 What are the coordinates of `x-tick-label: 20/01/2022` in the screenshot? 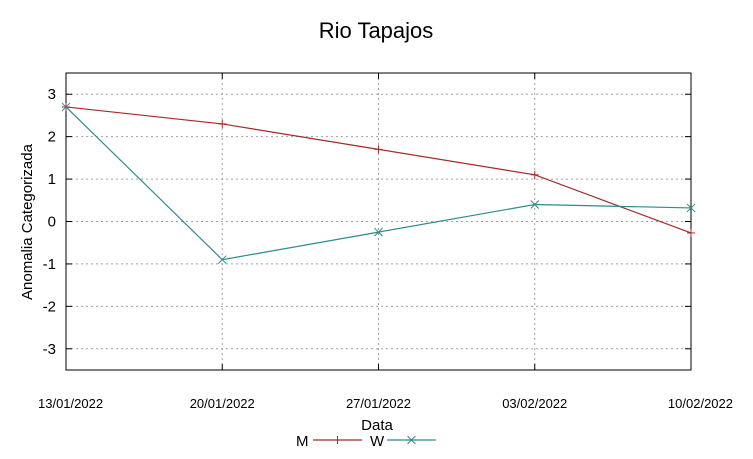 It's located at (222, 403).